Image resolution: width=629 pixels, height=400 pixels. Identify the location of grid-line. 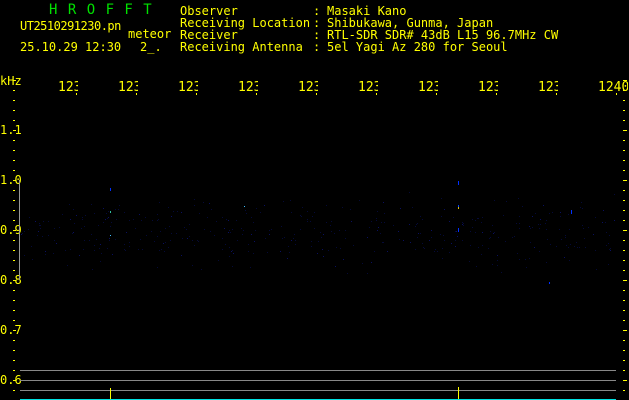
(318, 380).